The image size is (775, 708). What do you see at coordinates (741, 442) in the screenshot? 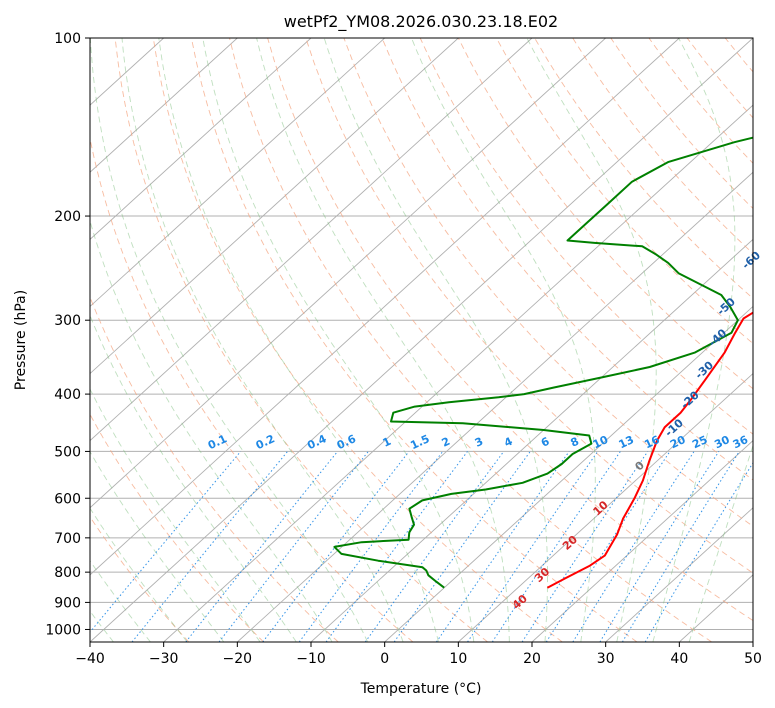
I see `mixing-ratio-label: 36` at bounding box center [741, 442].